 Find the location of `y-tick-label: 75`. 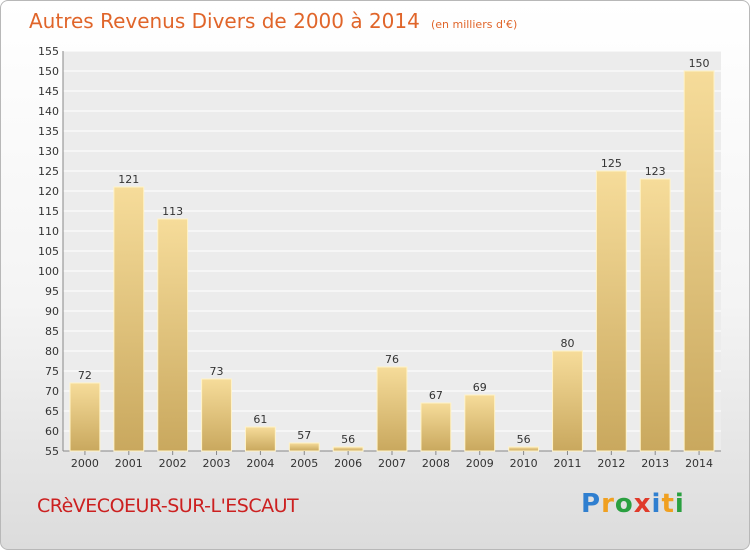

y-tick-label: 75 is located at coordinates (52, 371).